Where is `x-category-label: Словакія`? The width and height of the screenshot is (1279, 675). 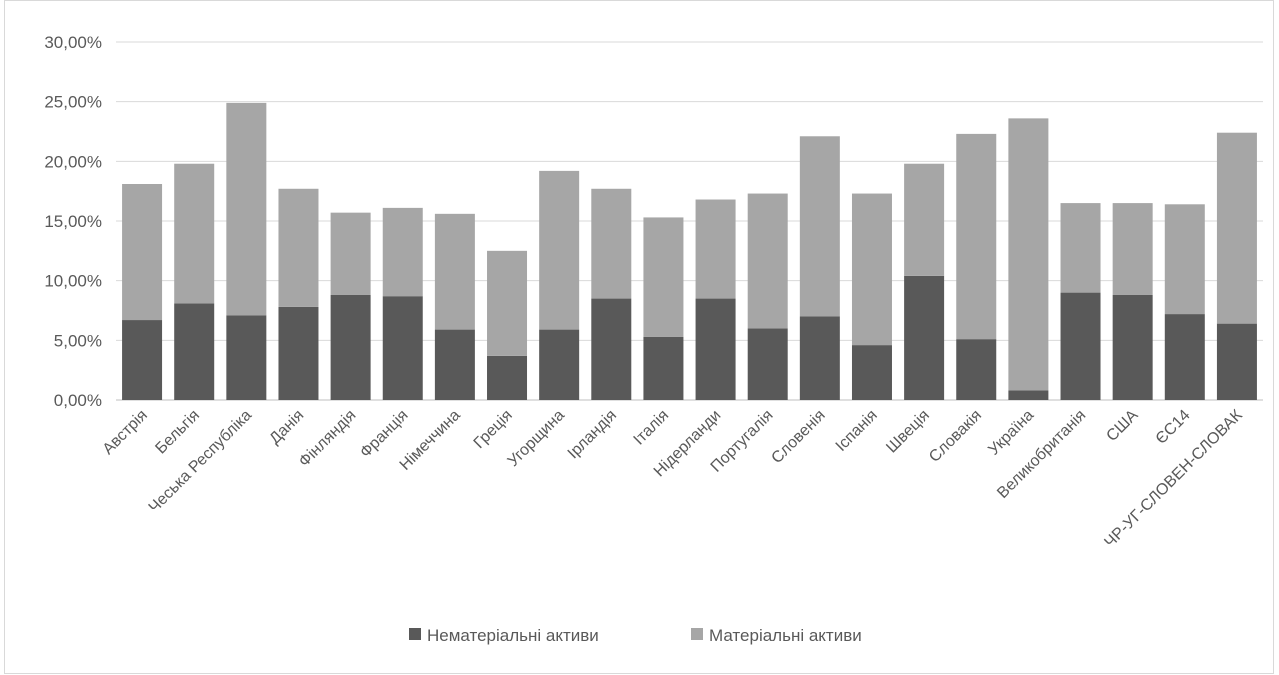
x-category-label: Словакія is located at coordinates (955, 436).